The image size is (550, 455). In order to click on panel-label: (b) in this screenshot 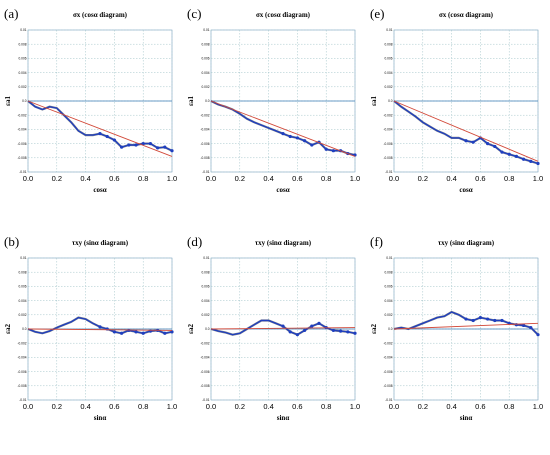, I will do `click(11, 241)`.